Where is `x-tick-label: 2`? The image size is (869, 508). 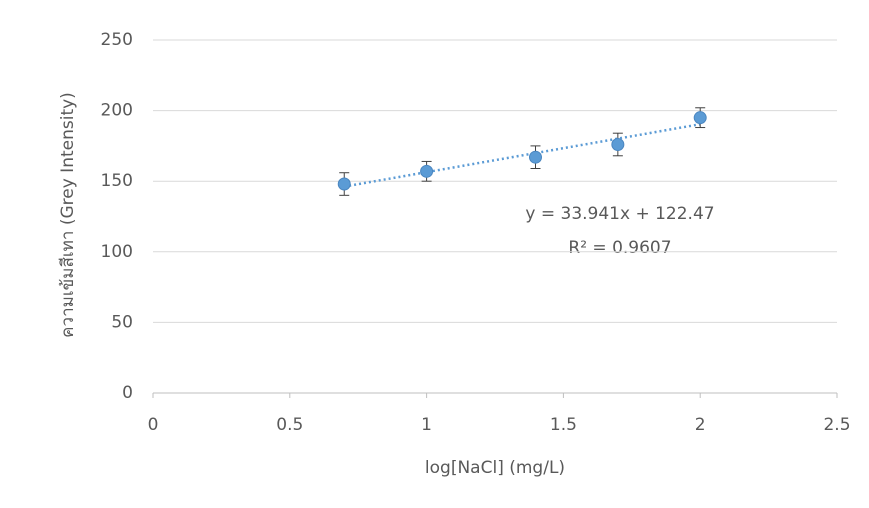
x-tick-label: 2 is located at coordinates (700, 425).